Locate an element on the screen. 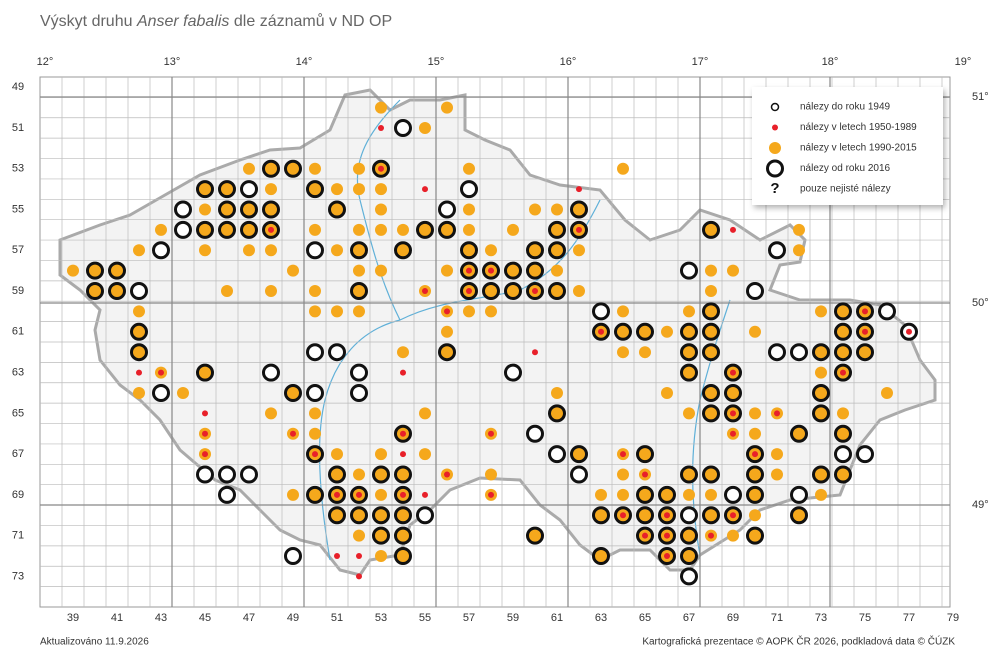 This screenshot has height=659, width=1000. column-label: 43 is located at coordinates (161, 618).